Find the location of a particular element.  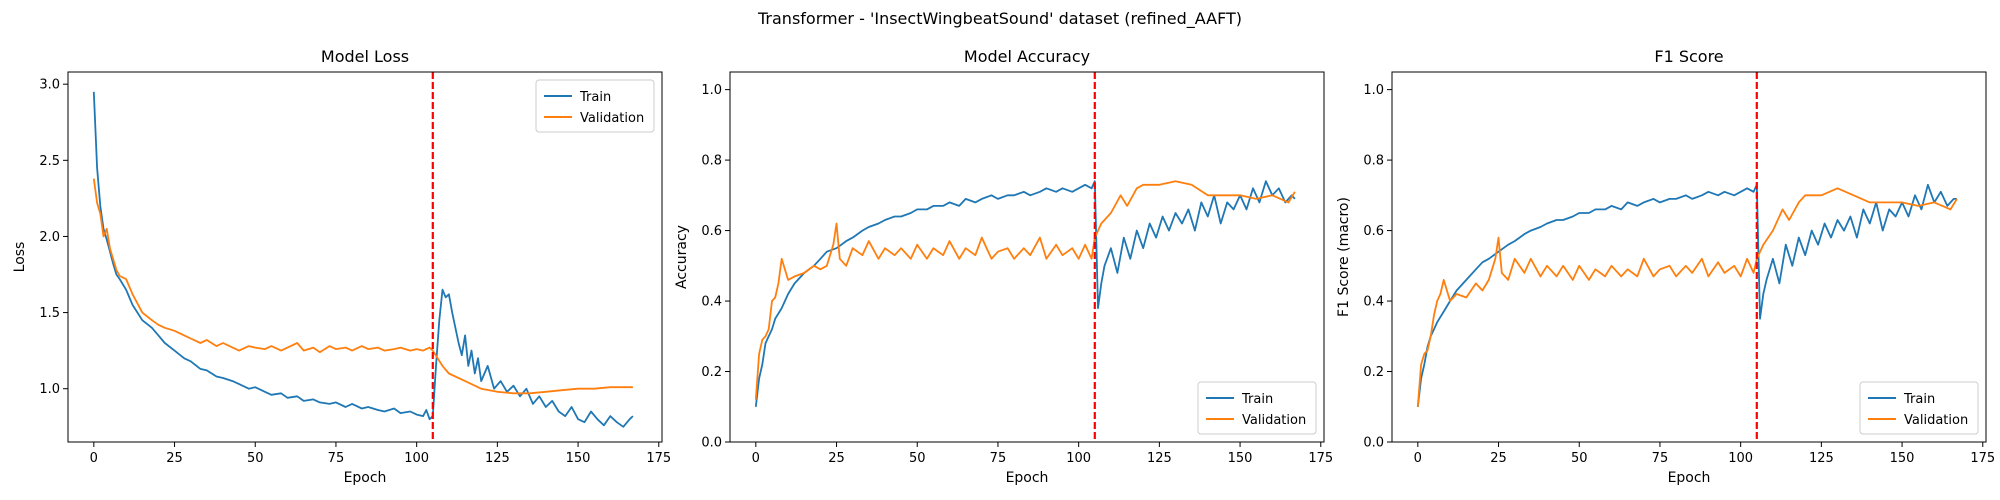

y-axis-label: F1 Score (macro) is located at coordinates (1344, 257).